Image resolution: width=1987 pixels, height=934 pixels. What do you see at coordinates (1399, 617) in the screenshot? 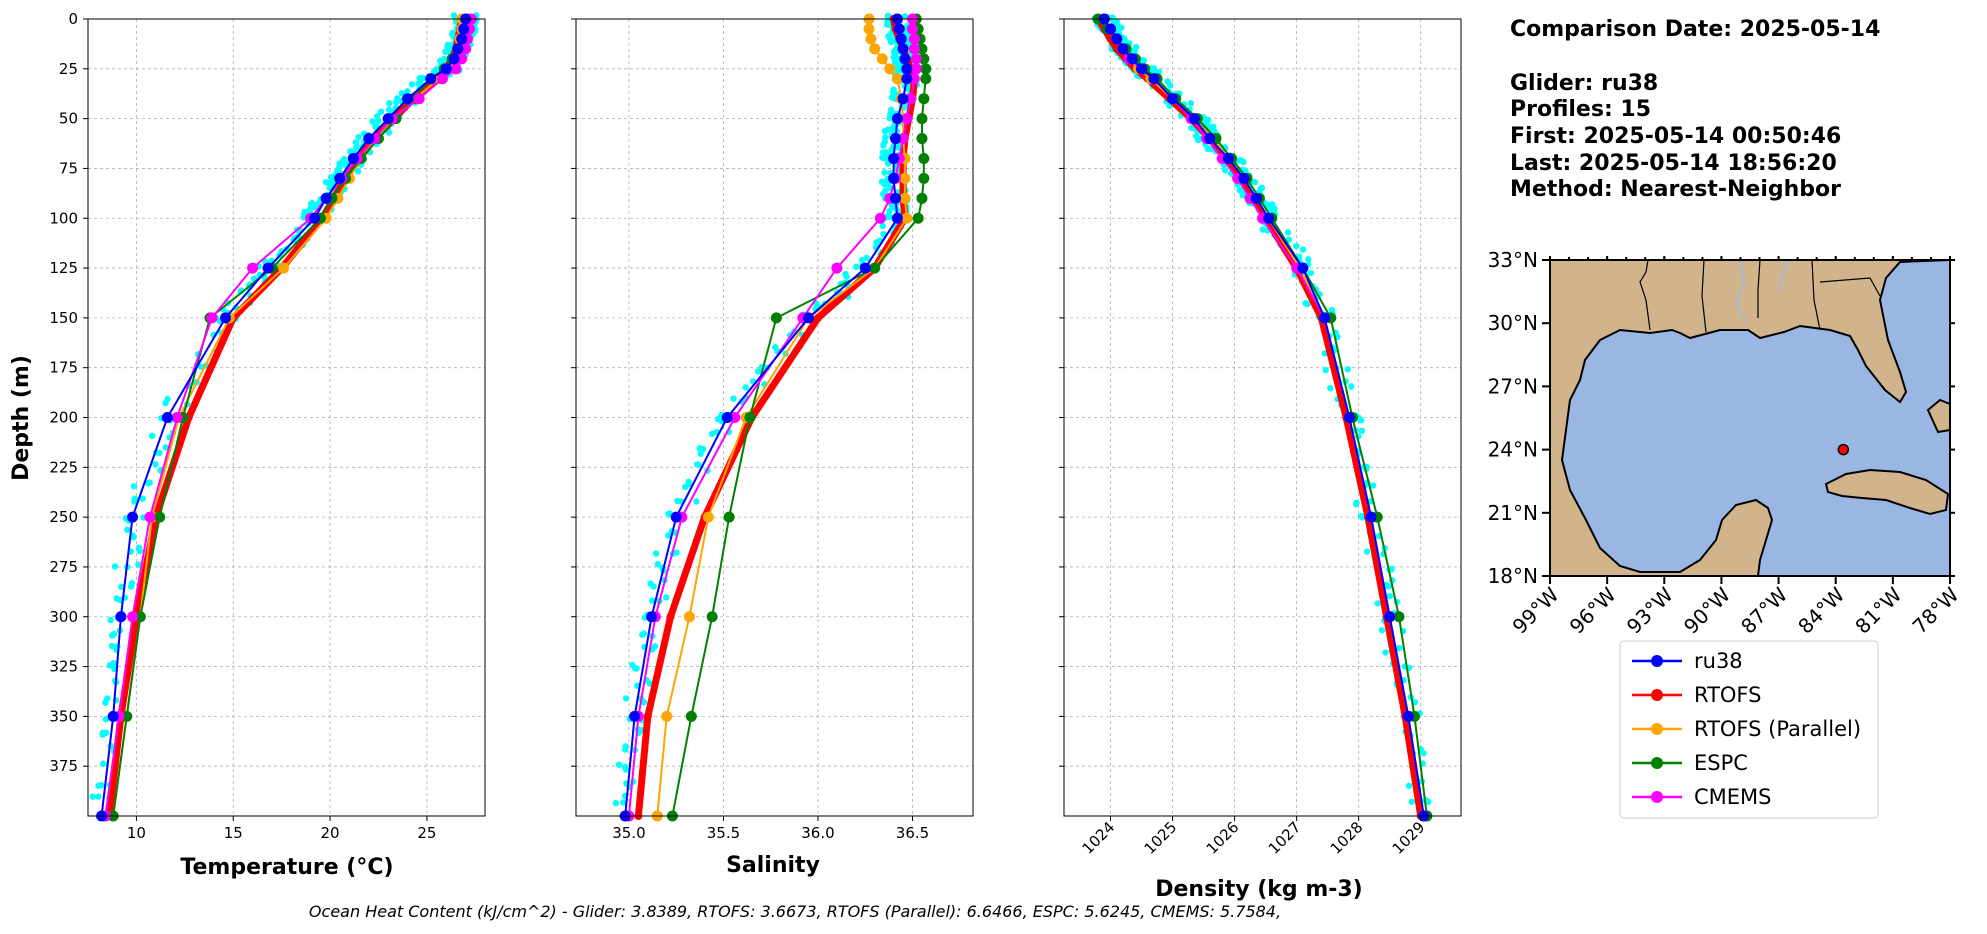
I see `density-espc-point` at bounding box center [1399, 617].